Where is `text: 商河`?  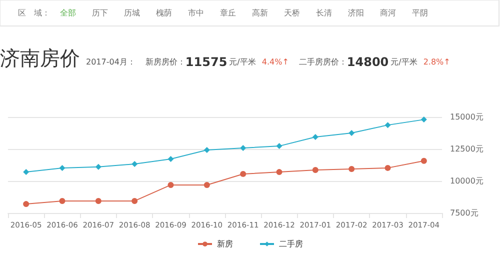
text: 商河 is located at coordinates (388, 13).